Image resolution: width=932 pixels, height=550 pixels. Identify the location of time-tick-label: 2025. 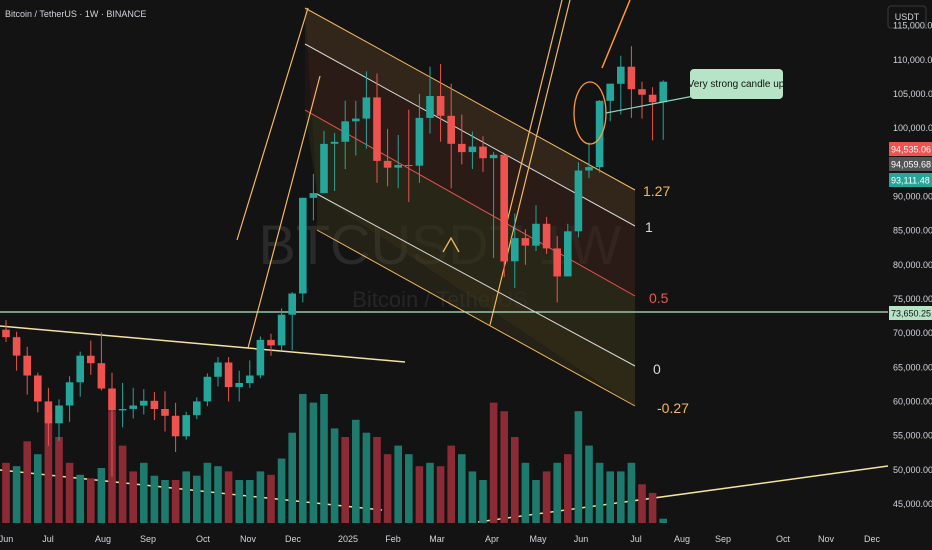
(348, 539).